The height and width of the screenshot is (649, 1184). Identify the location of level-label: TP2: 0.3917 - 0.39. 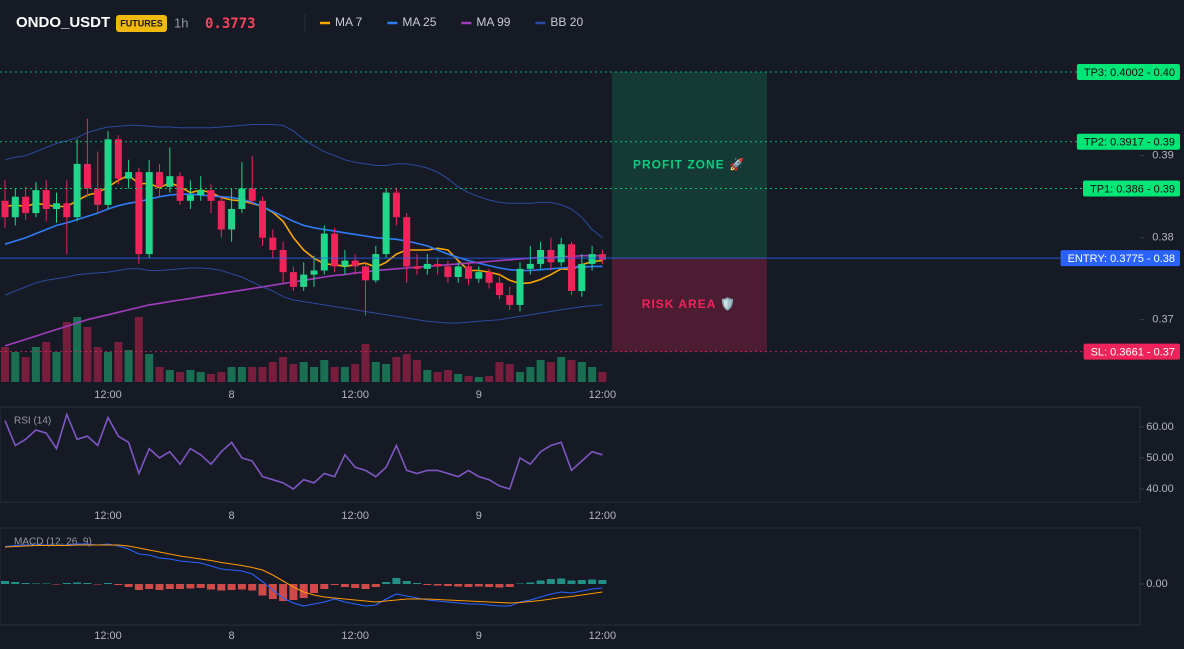
(1129, 143).